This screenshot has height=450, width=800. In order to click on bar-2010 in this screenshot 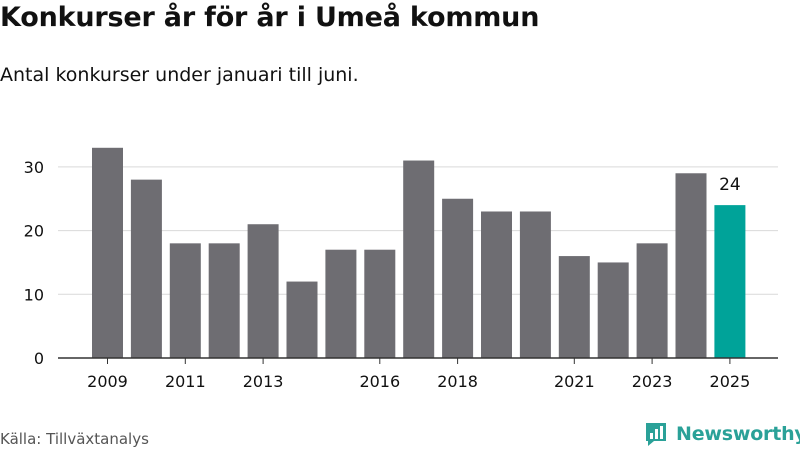, I will do `click(146, 268)`.